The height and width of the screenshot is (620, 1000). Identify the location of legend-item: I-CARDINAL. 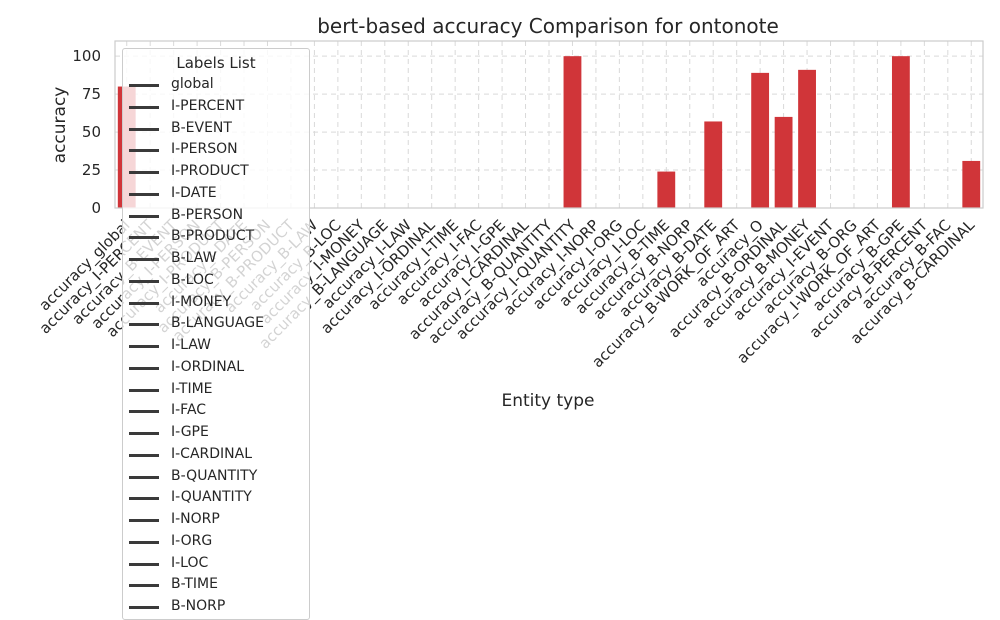
(216, 455).